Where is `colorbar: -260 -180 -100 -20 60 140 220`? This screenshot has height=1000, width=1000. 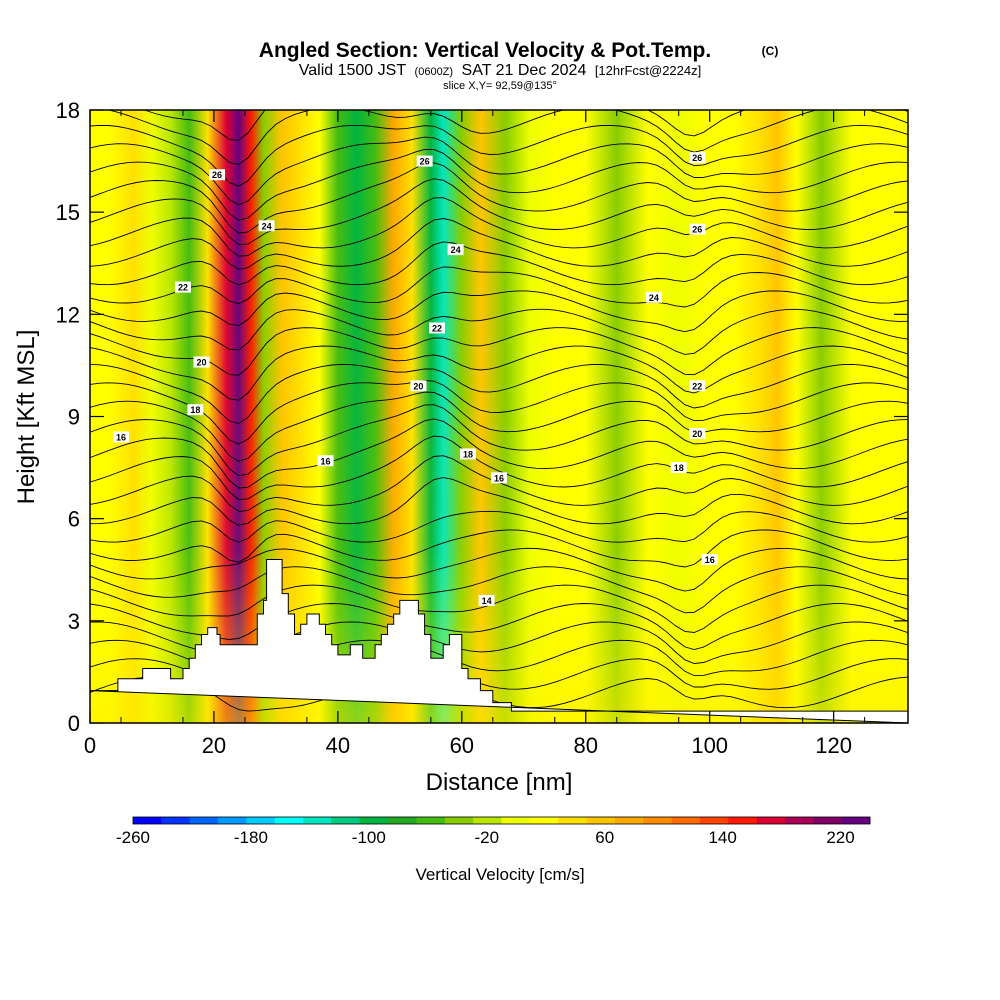 colorbar: -260 -180 -100 -20 60 140 220 is located at coordinates (493, 831).